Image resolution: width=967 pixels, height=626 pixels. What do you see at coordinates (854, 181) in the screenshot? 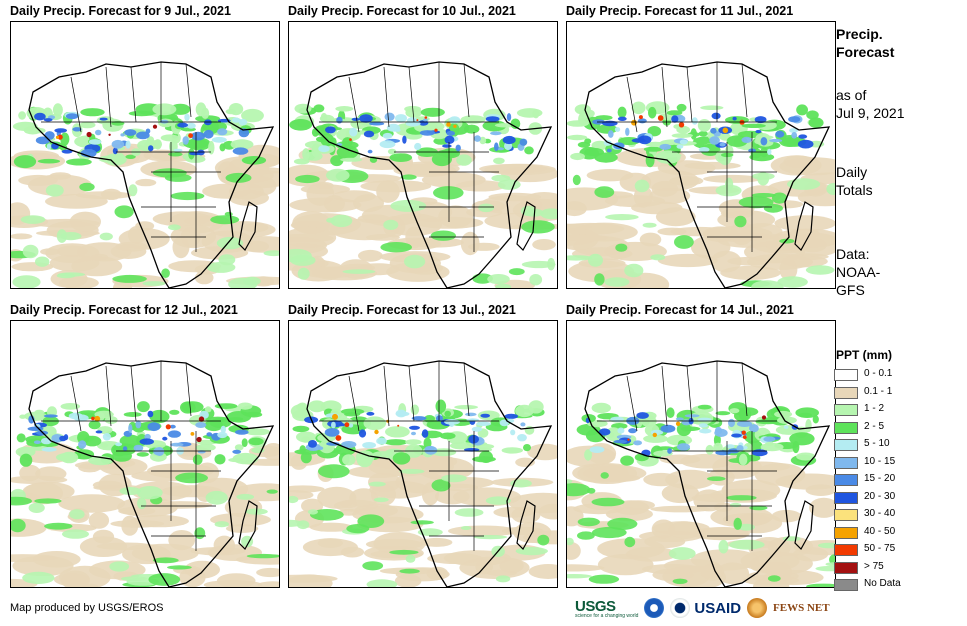
I see `sidebar-totals: Daily Totals` at bounding box center [854, 181].